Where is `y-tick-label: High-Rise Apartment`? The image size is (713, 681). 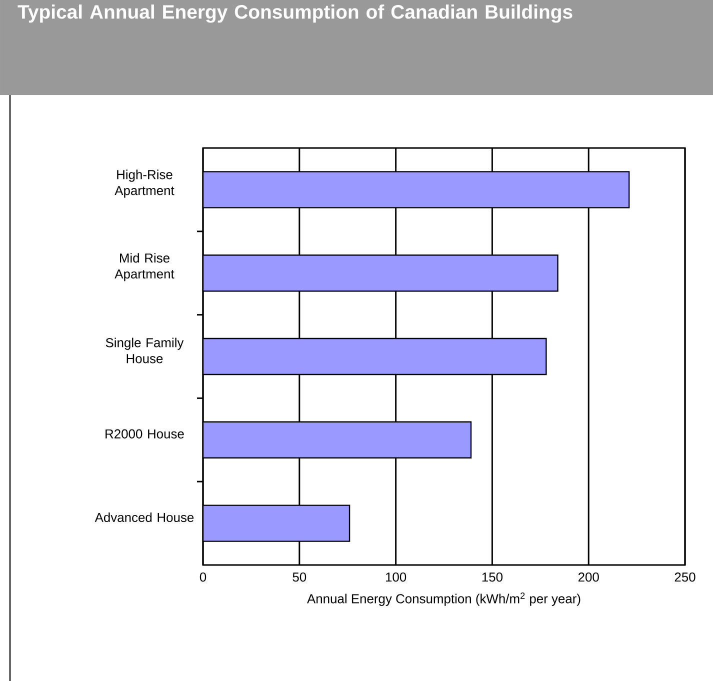 y-tick-label: High-Rise Apartment is located at coordinates (144, 184).